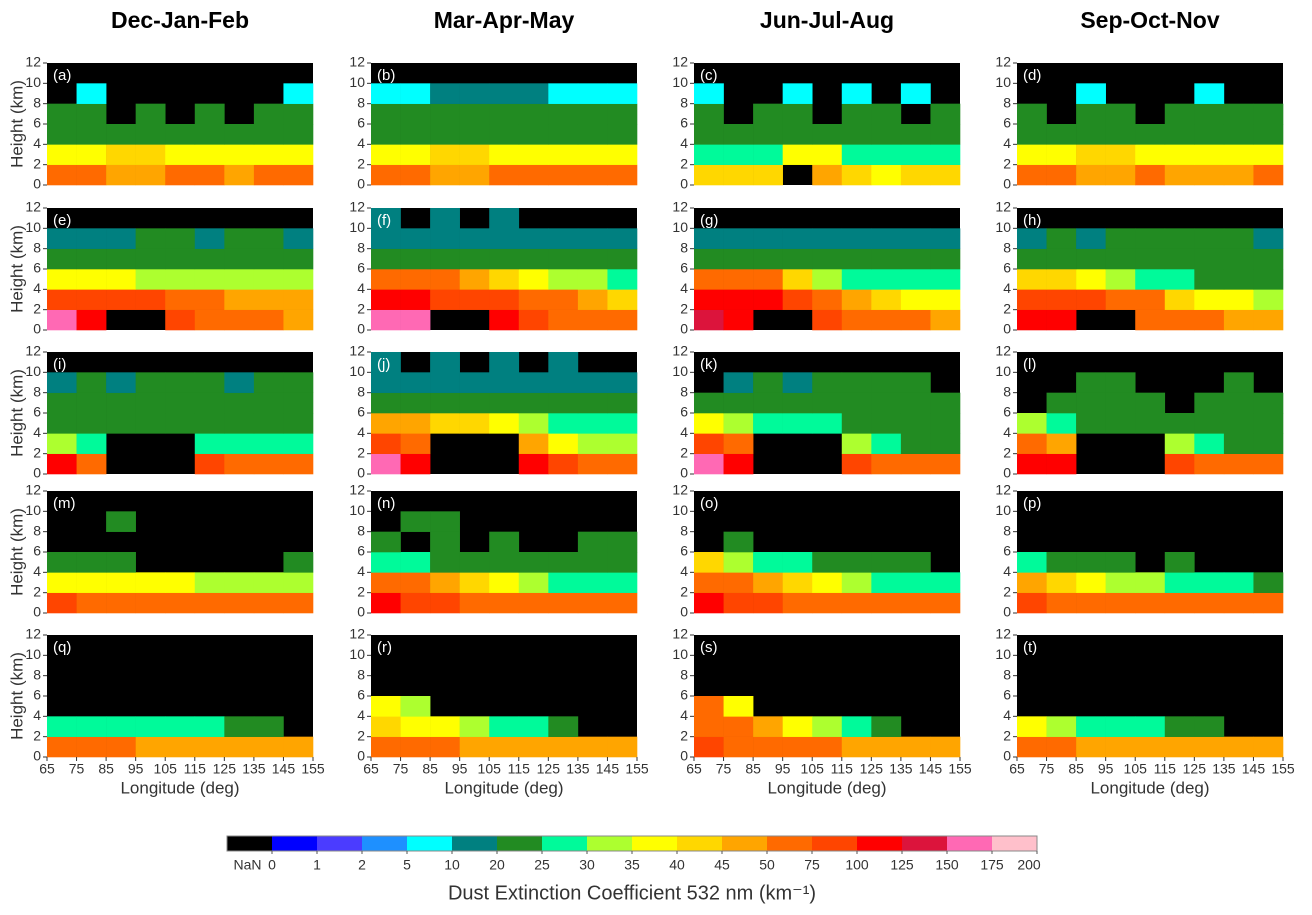  Describe the element at coordinates (272, 865) in the screenshot. I see `colorbar-tick-label: 0` at that location.